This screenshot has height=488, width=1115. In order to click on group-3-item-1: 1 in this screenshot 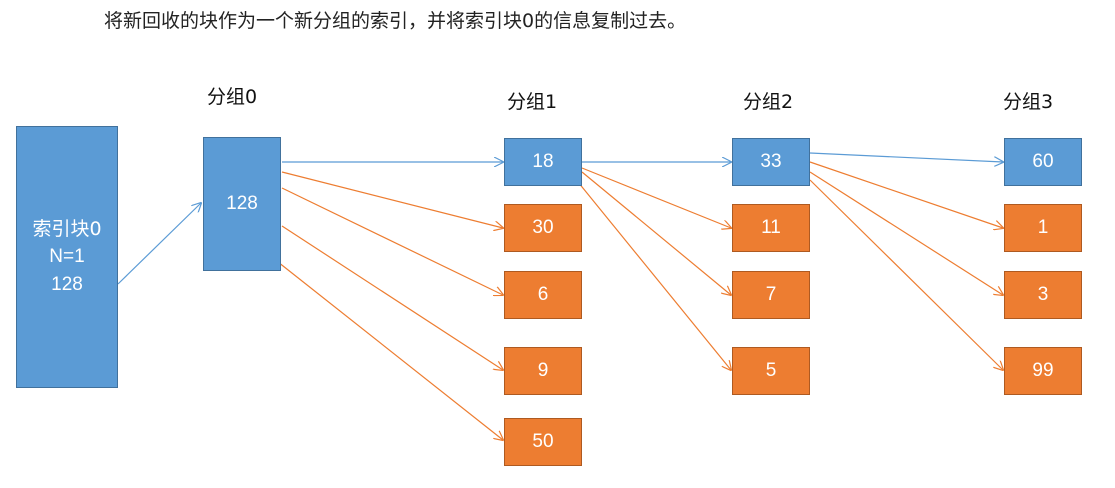, I will do `click(1043, 228)`.